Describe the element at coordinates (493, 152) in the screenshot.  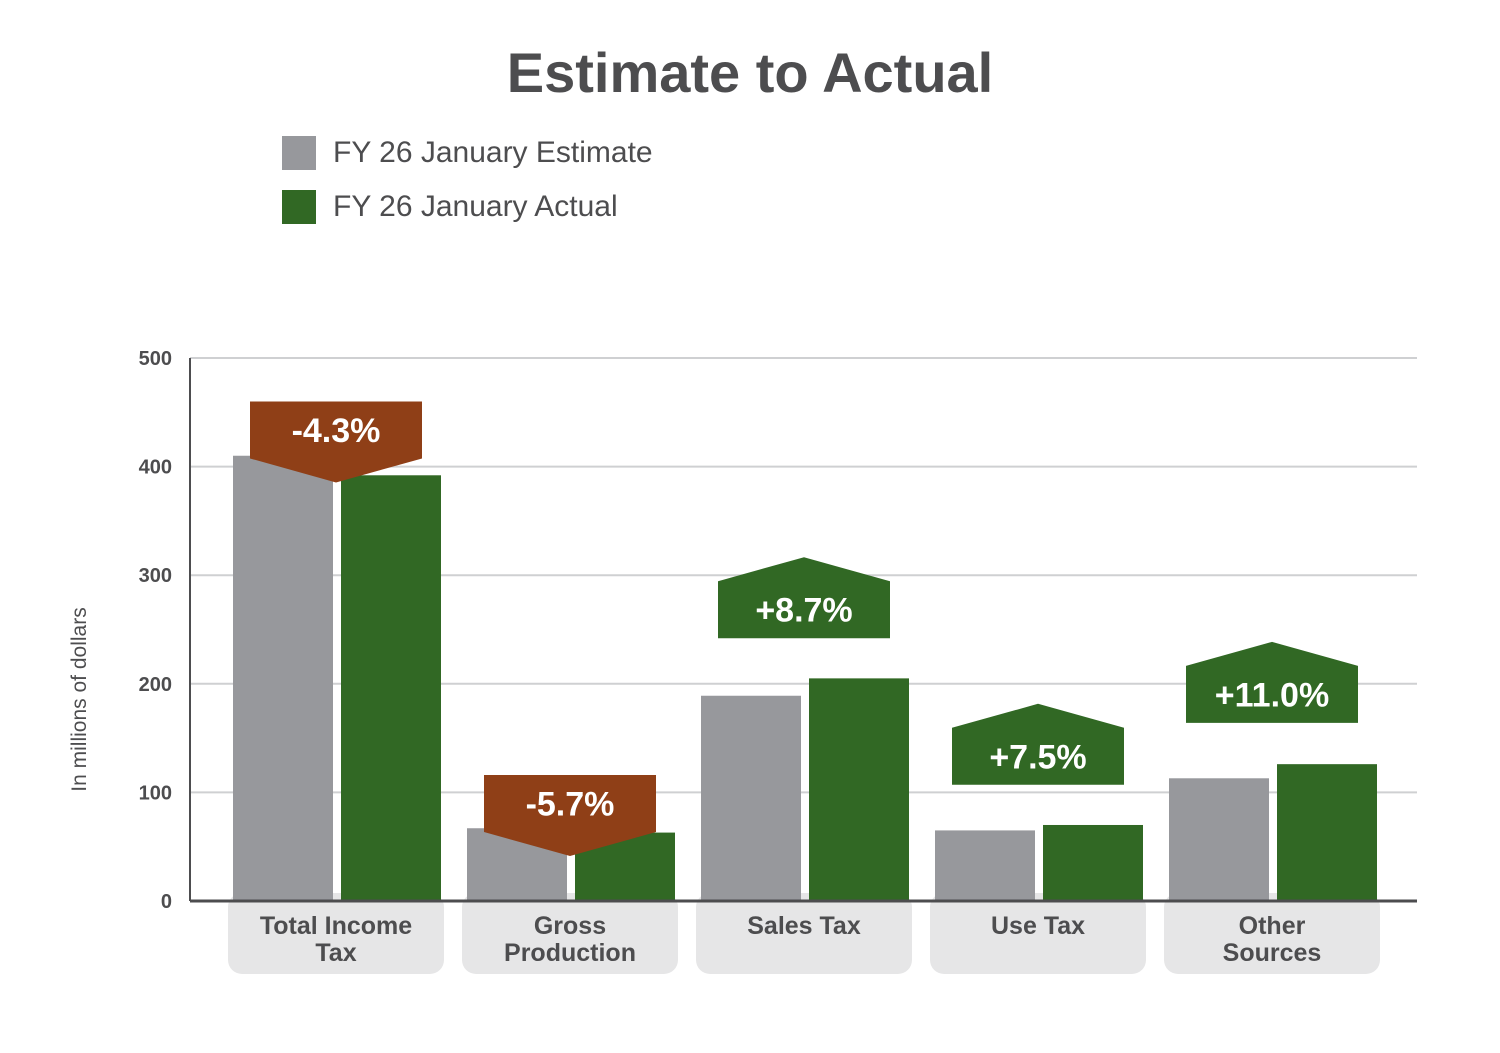
I see `legend-label-estimate: FY 26 January Estimate` at that location.